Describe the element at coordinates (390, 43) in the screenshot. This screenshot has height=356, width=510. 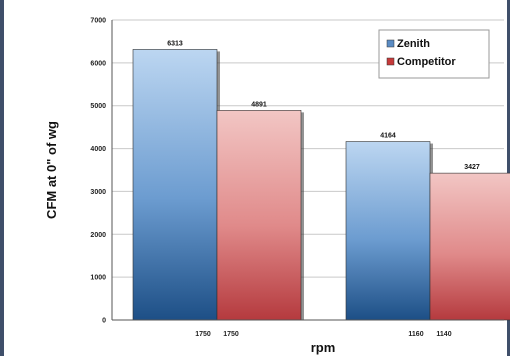
I see `legend-swatch-zenith` at that location.